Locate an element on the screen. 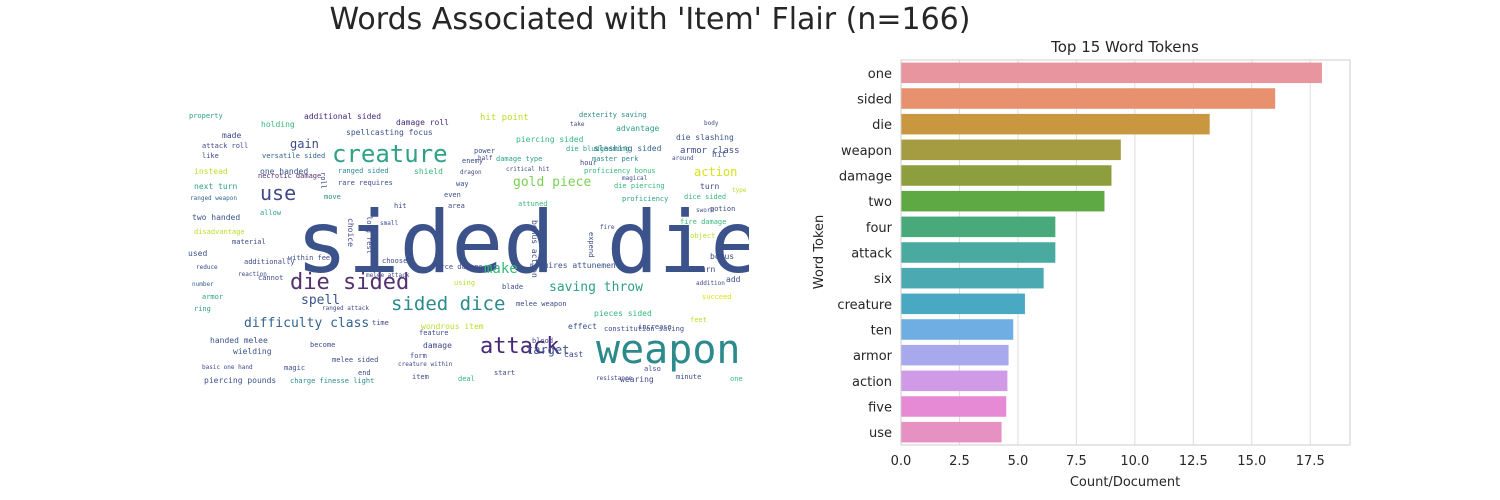 This screenshot has width=1500, height=500. wordcloud-word: charge finesse light is located at coordinates (332, 381).